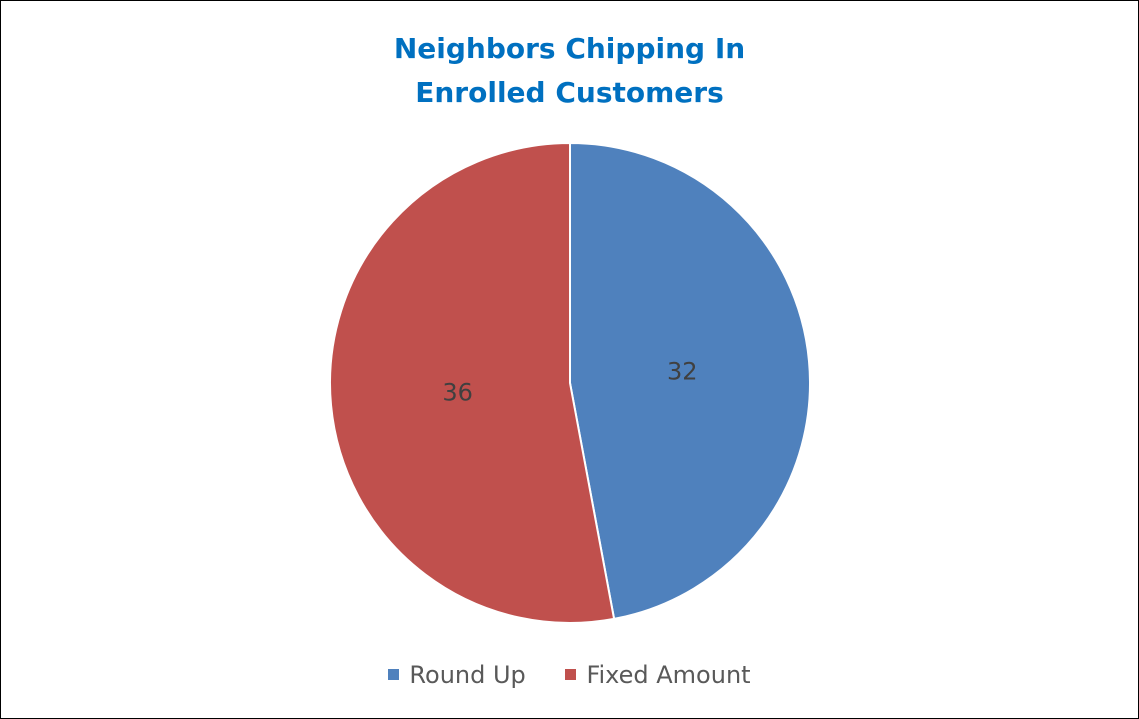  Describe the element at coordinates (668, 675) in the screenshot. I see `legend-label-fixed-amount: Fixed Amount` at that location.